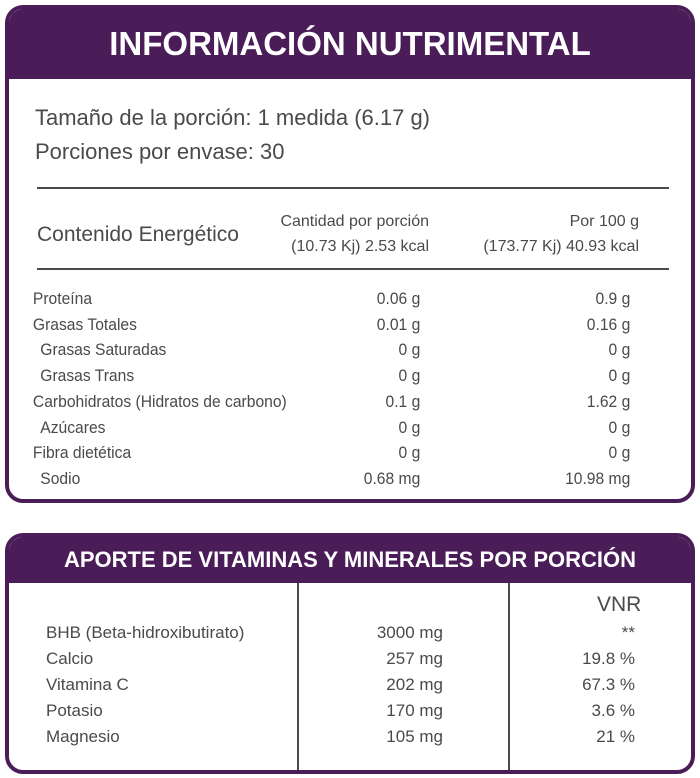  I want to click on vitamin-name: BHB (Beta-hidroxibutirato), so click(145, 632).